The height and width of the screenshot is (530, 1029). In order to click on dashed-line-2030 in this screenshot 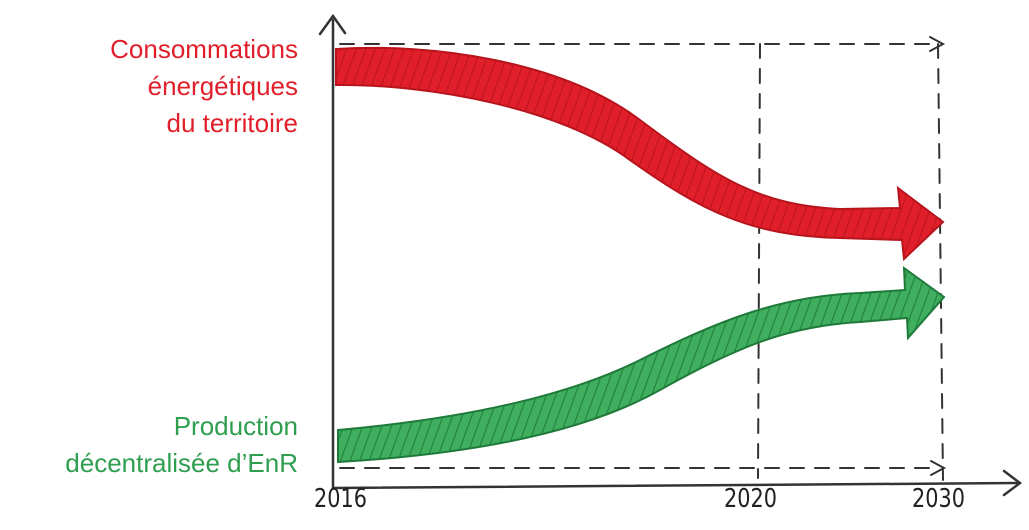, I will do `click(940, 262)`.